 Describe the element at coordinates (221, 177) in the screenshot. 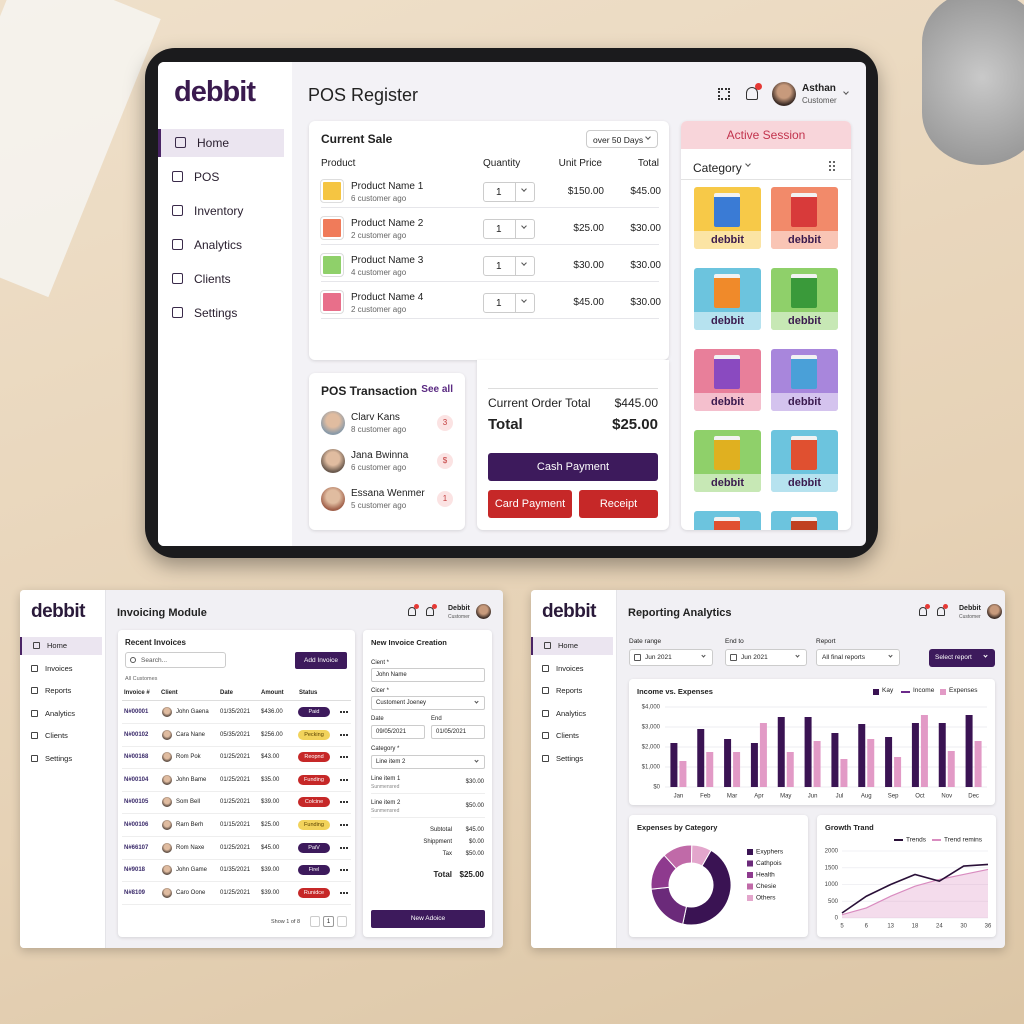

I see `nav-item: POS` at that location.